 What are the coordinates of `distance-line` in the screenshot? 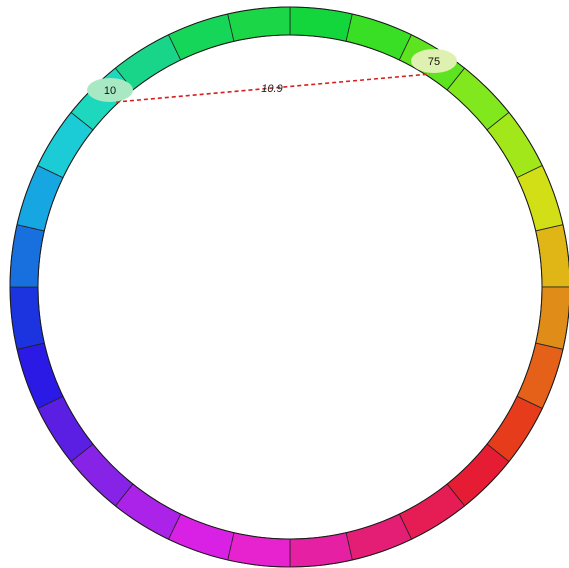 It's located at (273, 88).